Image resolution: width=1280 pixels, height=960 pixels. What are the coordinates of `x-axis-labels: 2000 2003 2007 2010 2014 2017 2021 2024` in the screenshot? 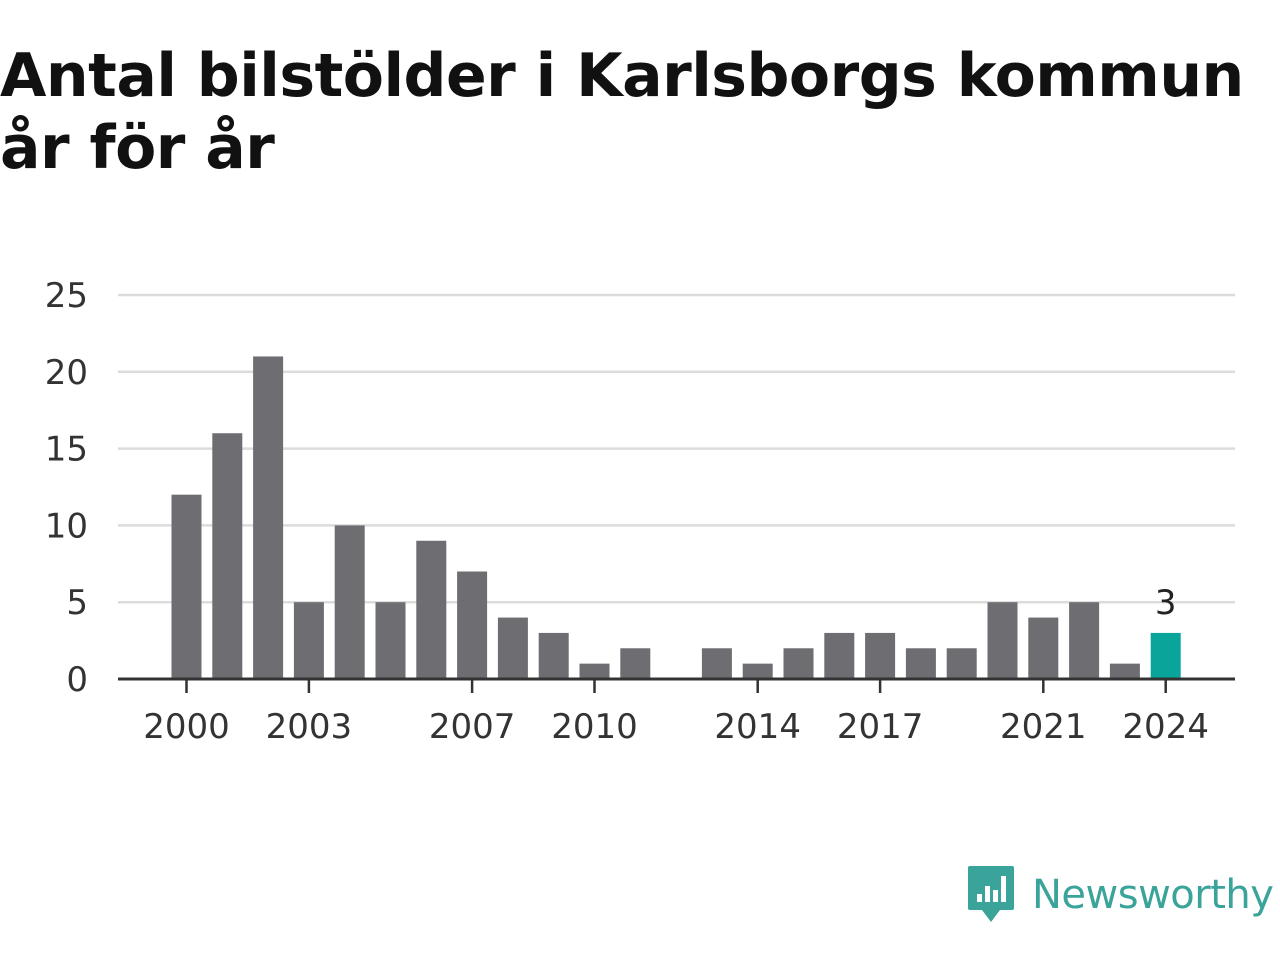 It's located at (676, 727).